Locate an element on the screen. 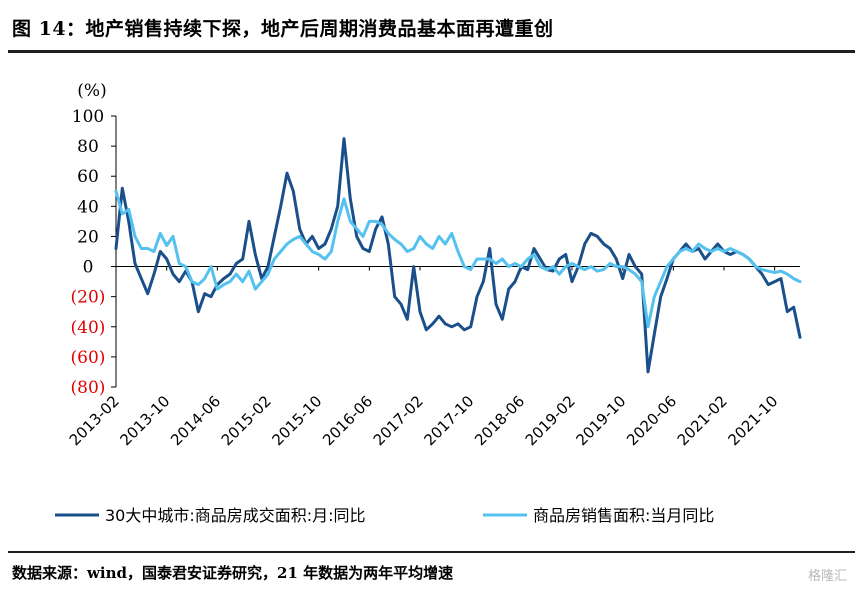  y-tick-label: 60 is located at coordinates (88, 177).